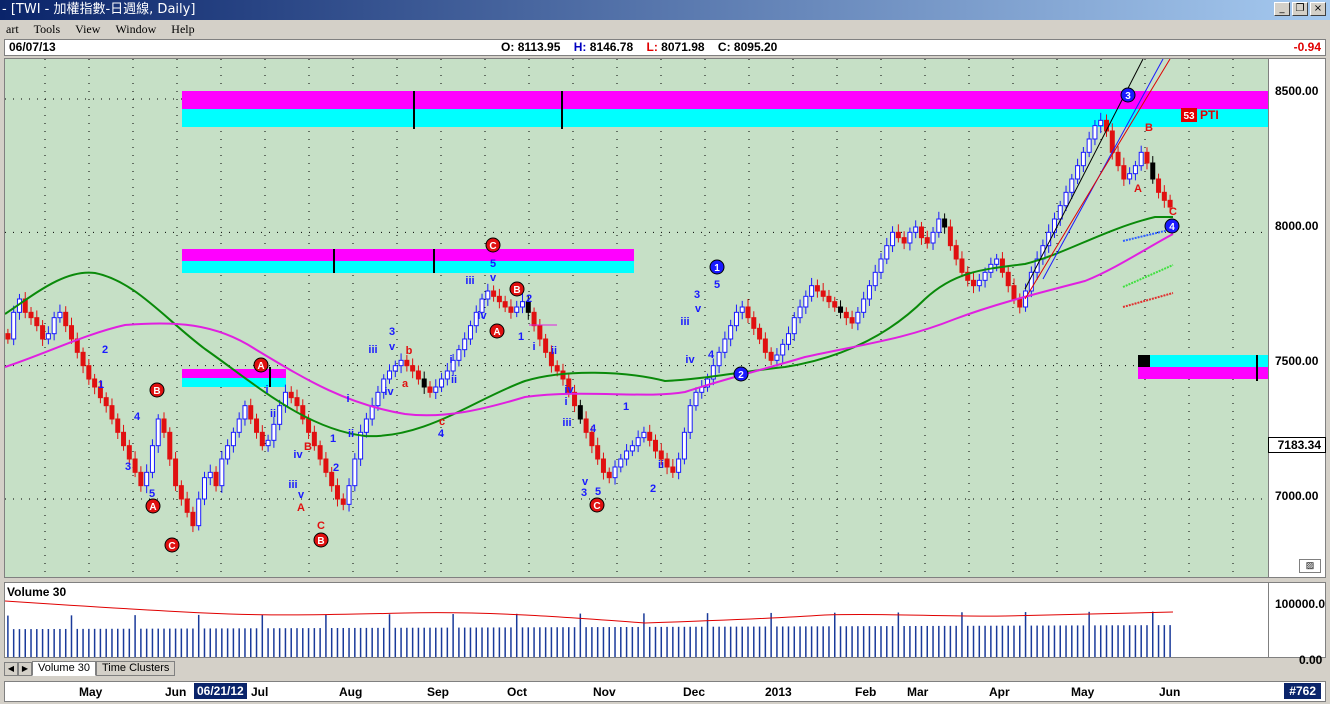  Describe the element at coordinates (1148, 276) in the screenshot. I see `projection-green` at that location.